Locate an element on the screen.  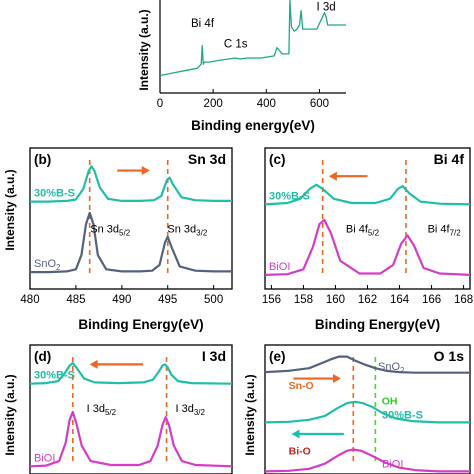
x-tick-label-c-4: 164 is located at coordinates (400, 300).